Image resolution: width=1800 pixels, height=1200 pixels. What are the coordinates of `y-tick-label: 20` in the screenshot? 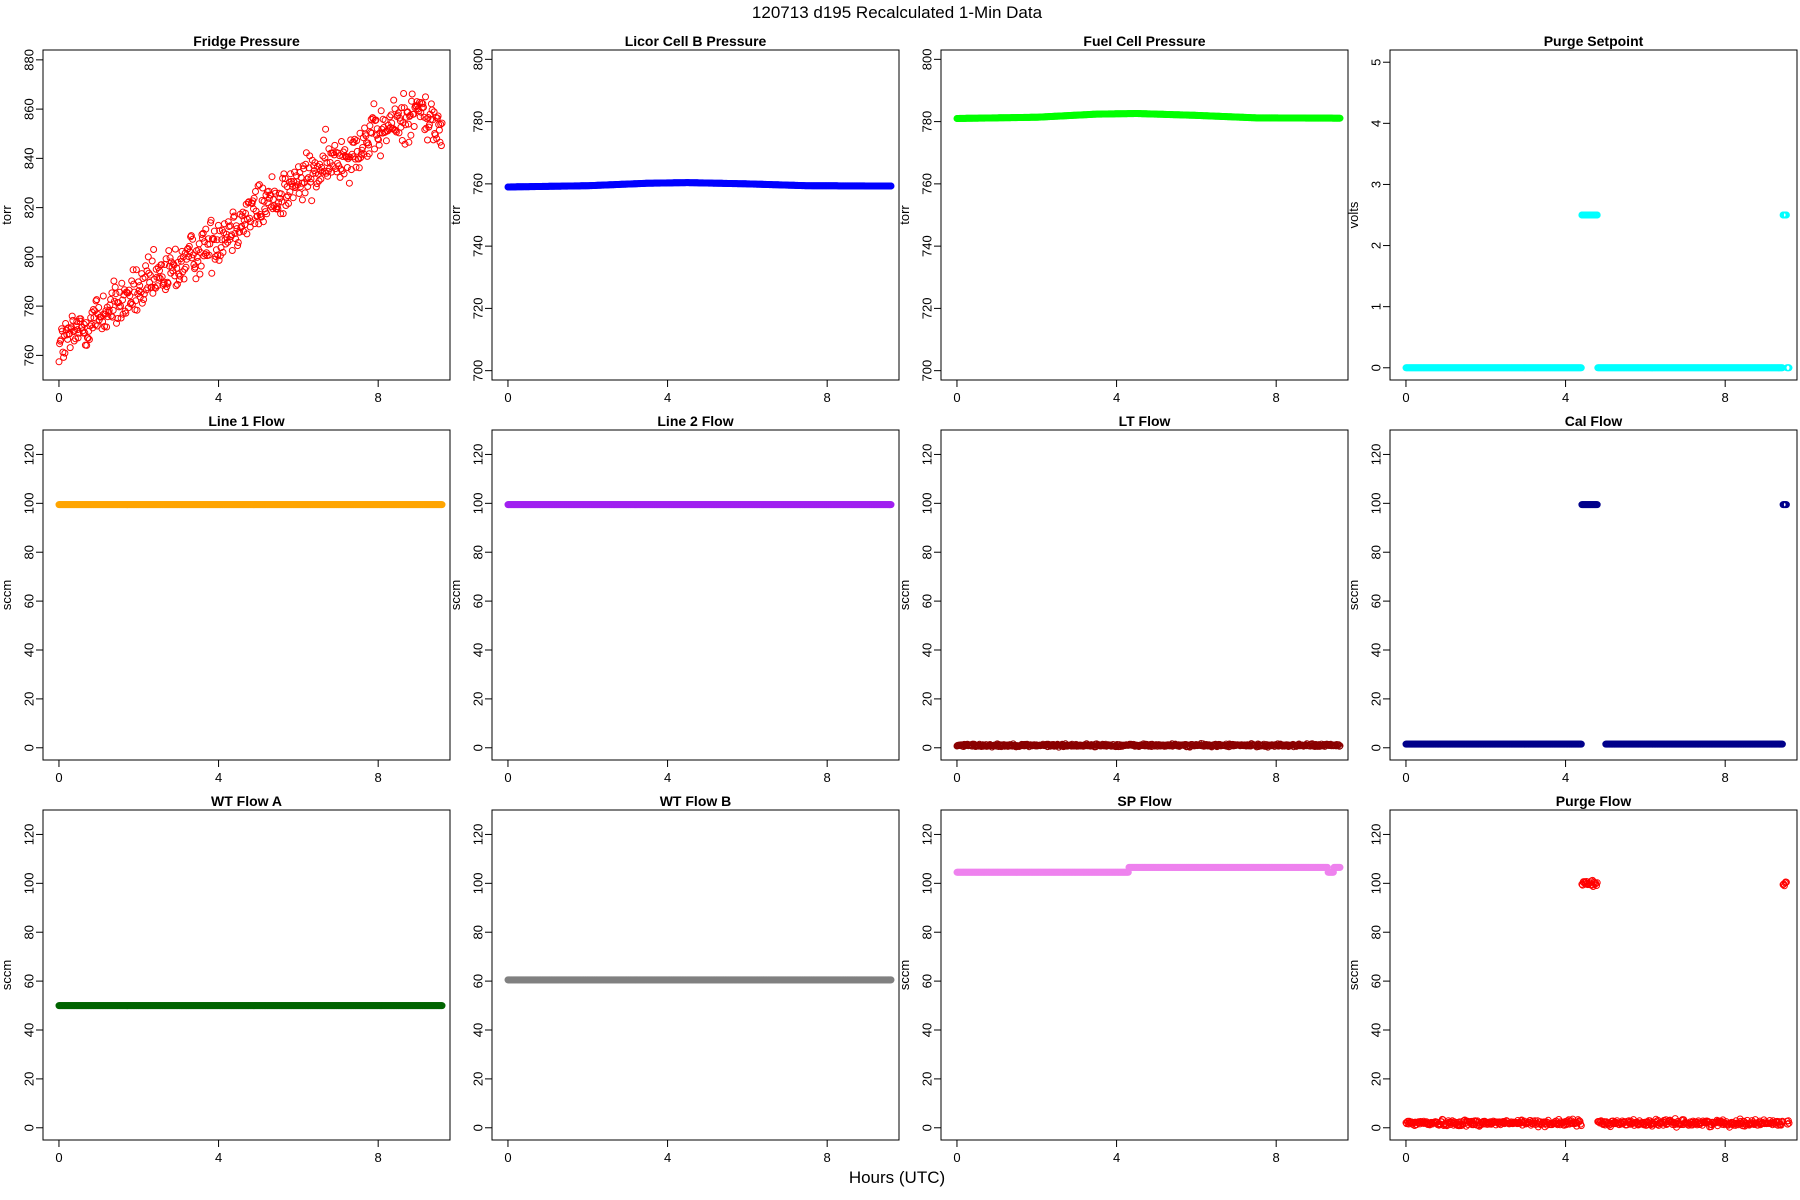 It's located at (1375, 699).